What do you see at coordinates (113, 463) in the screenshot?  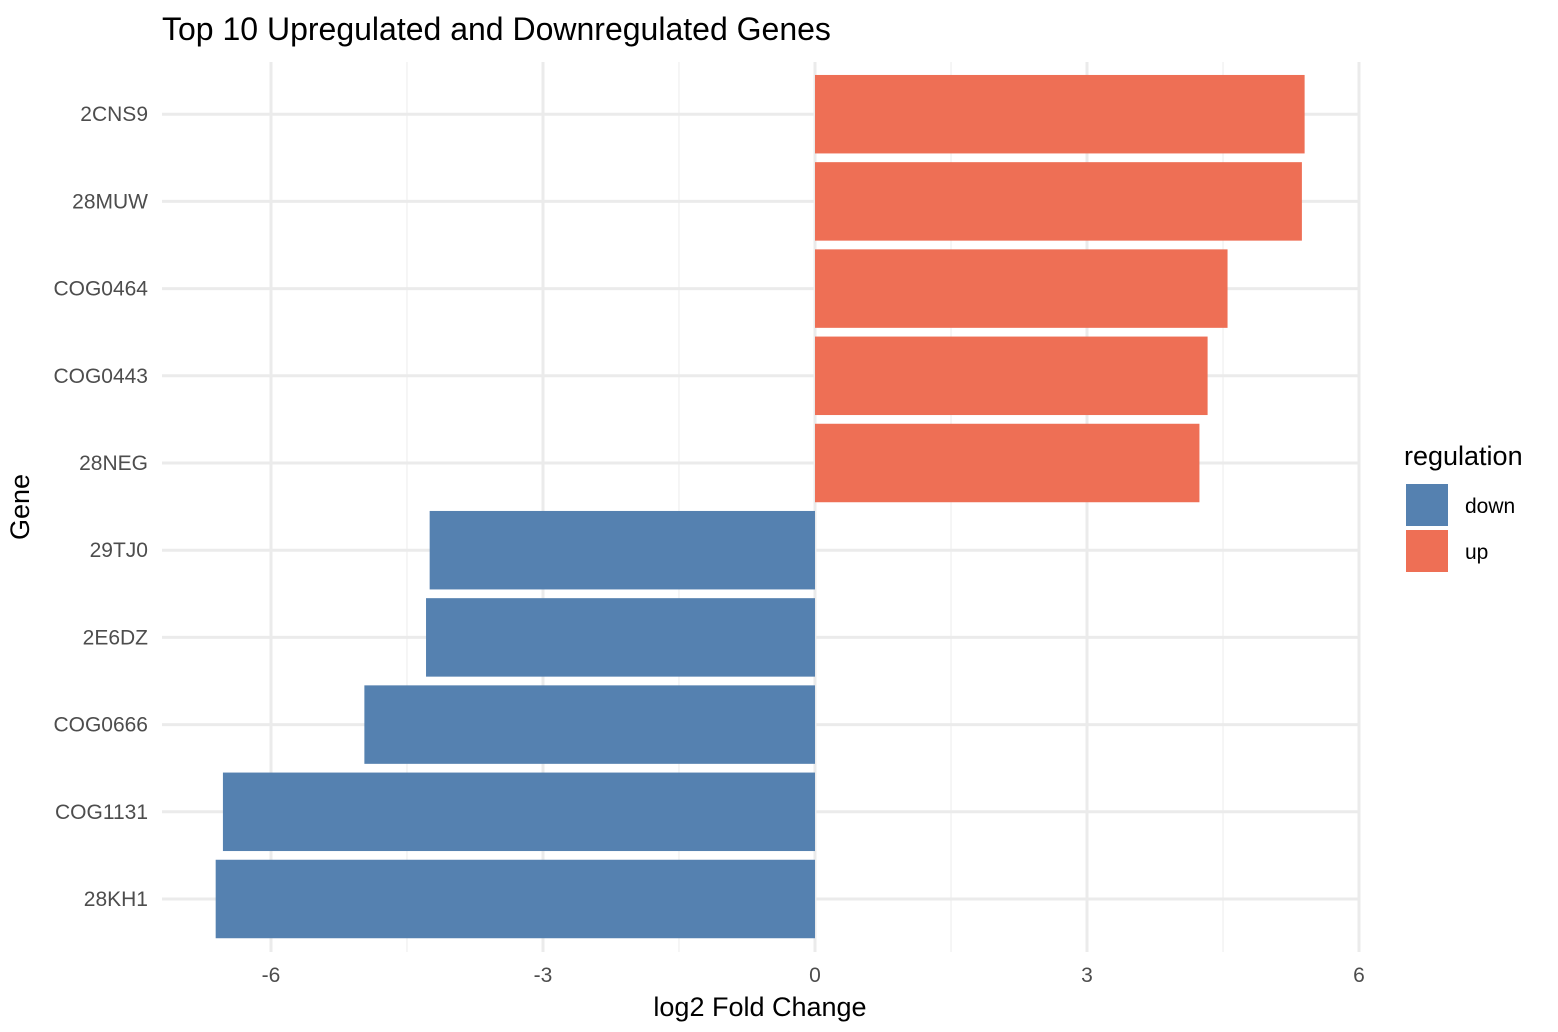 I see `y-tick-label: 28NEG` at bounding box center [113, 463].